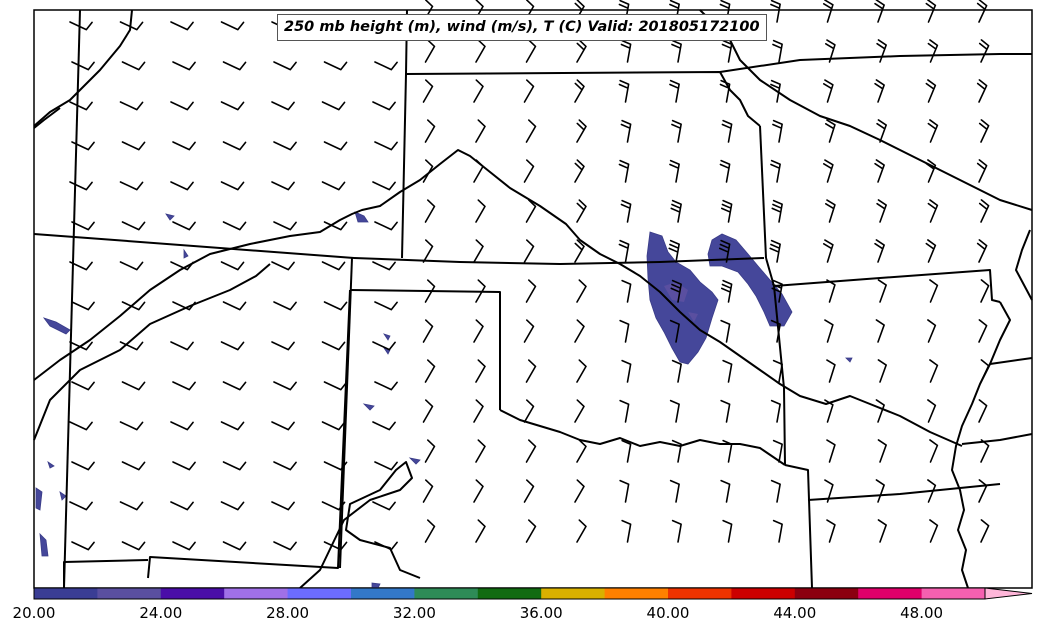 This screenshot has height=633, width=1041. What do you see at coordinates (152, 352) in the screenshot?
I see `contour-west` at bounding box center [152, 352].